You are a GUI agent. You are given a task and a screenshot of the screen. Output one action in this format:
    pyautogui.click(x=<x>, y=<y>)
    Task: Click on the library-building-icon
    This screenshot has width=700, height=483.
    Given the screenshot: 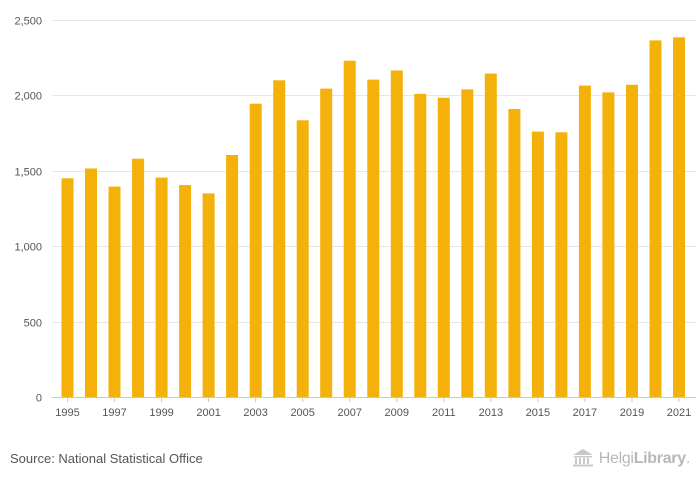 What is the action you would take?
    pyautogui.click(x=583, y=459)
    